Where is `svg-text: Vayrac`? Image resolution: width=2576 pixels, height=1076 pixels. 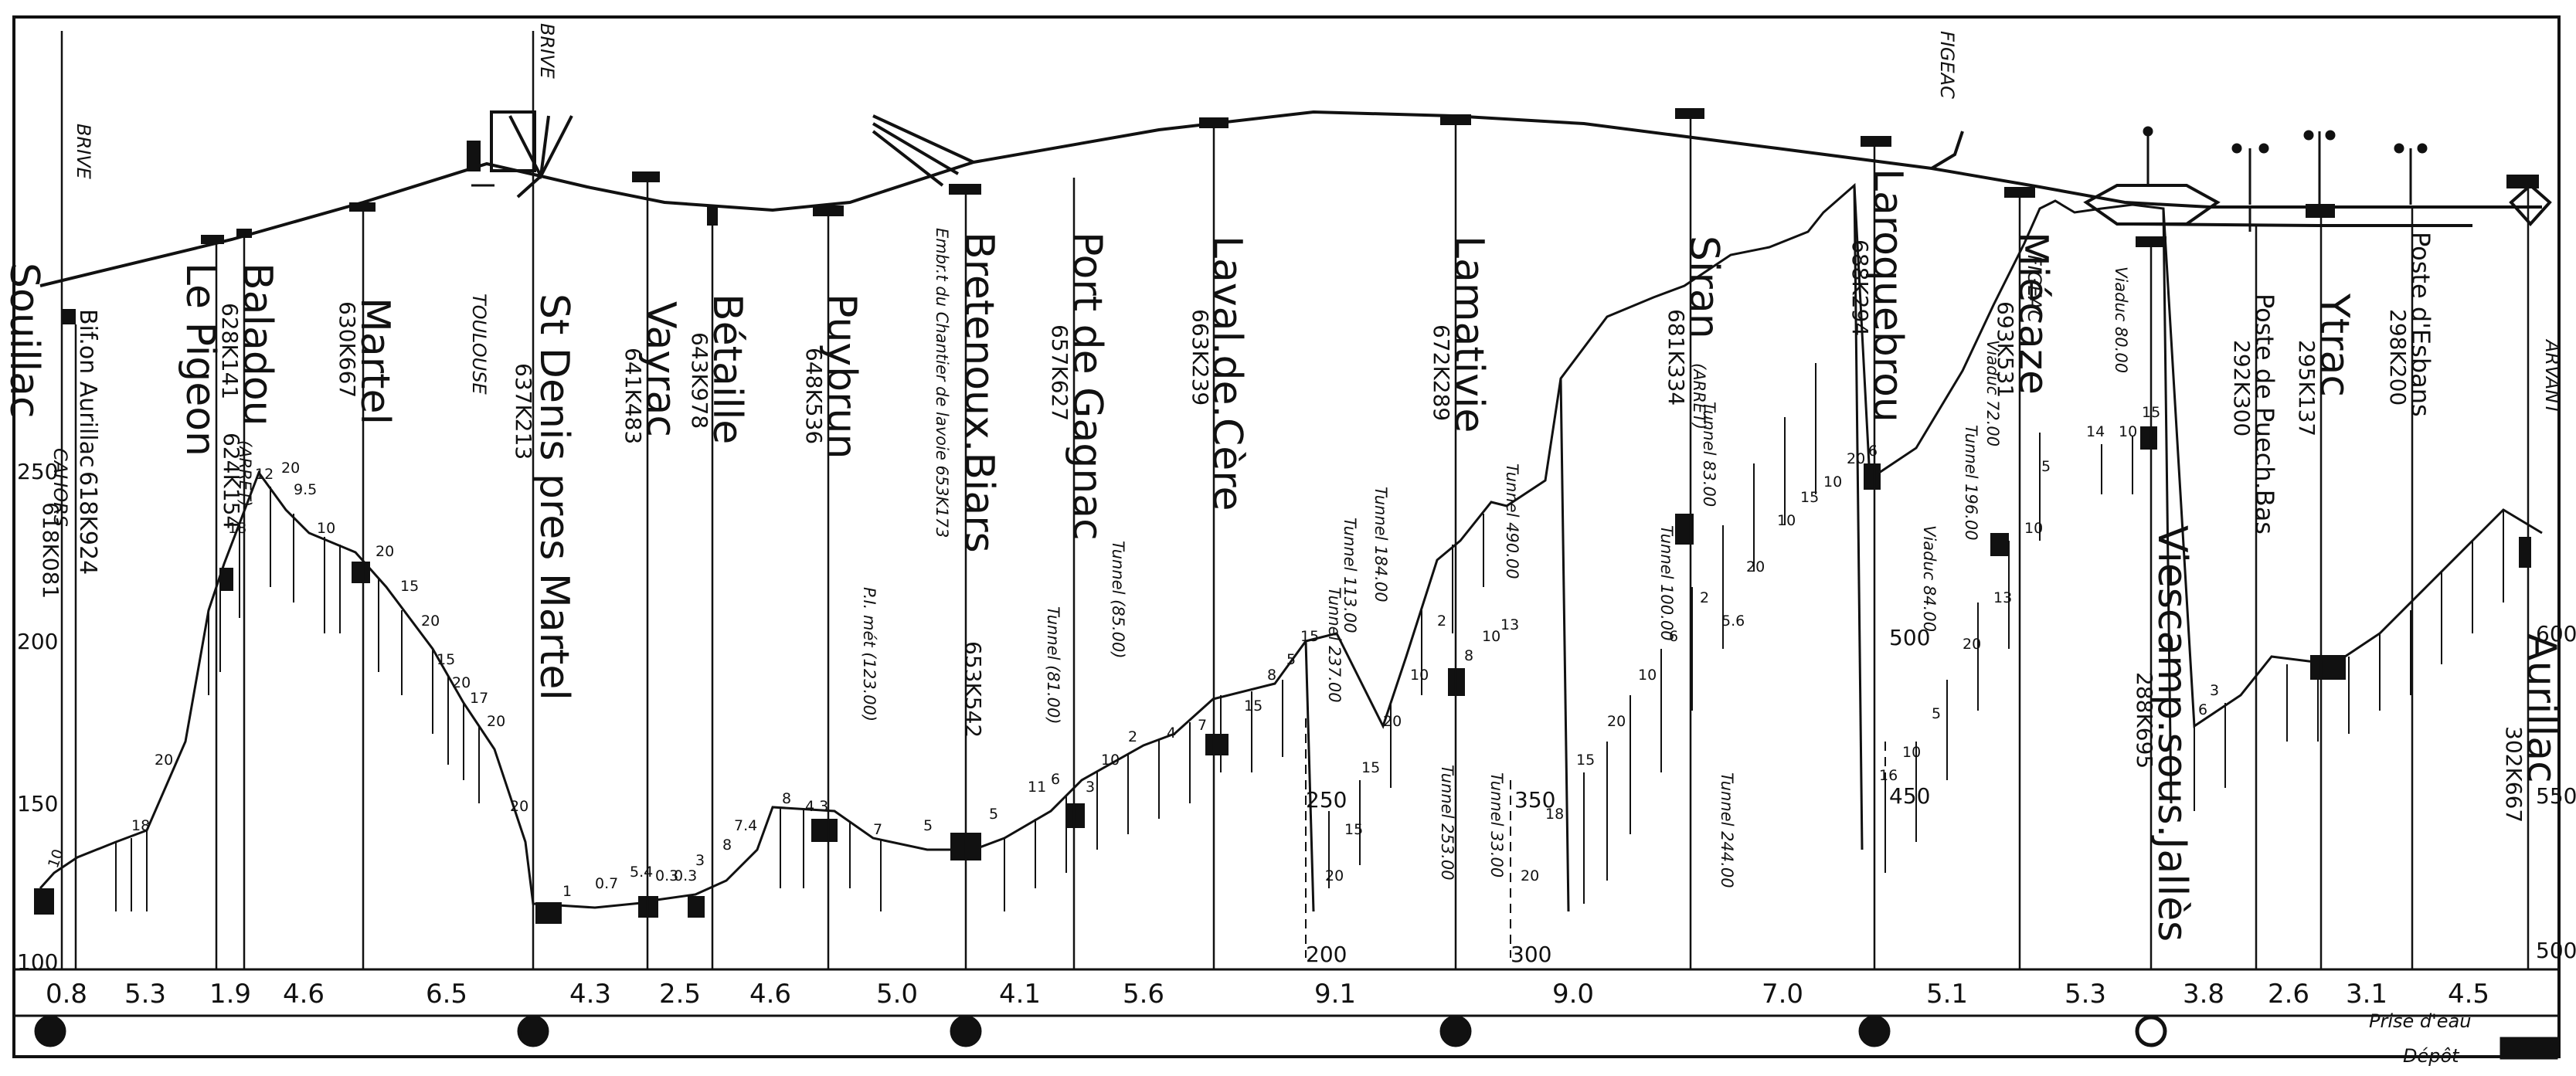
svg-text: Vayrac is located at coordinates (660, 369).